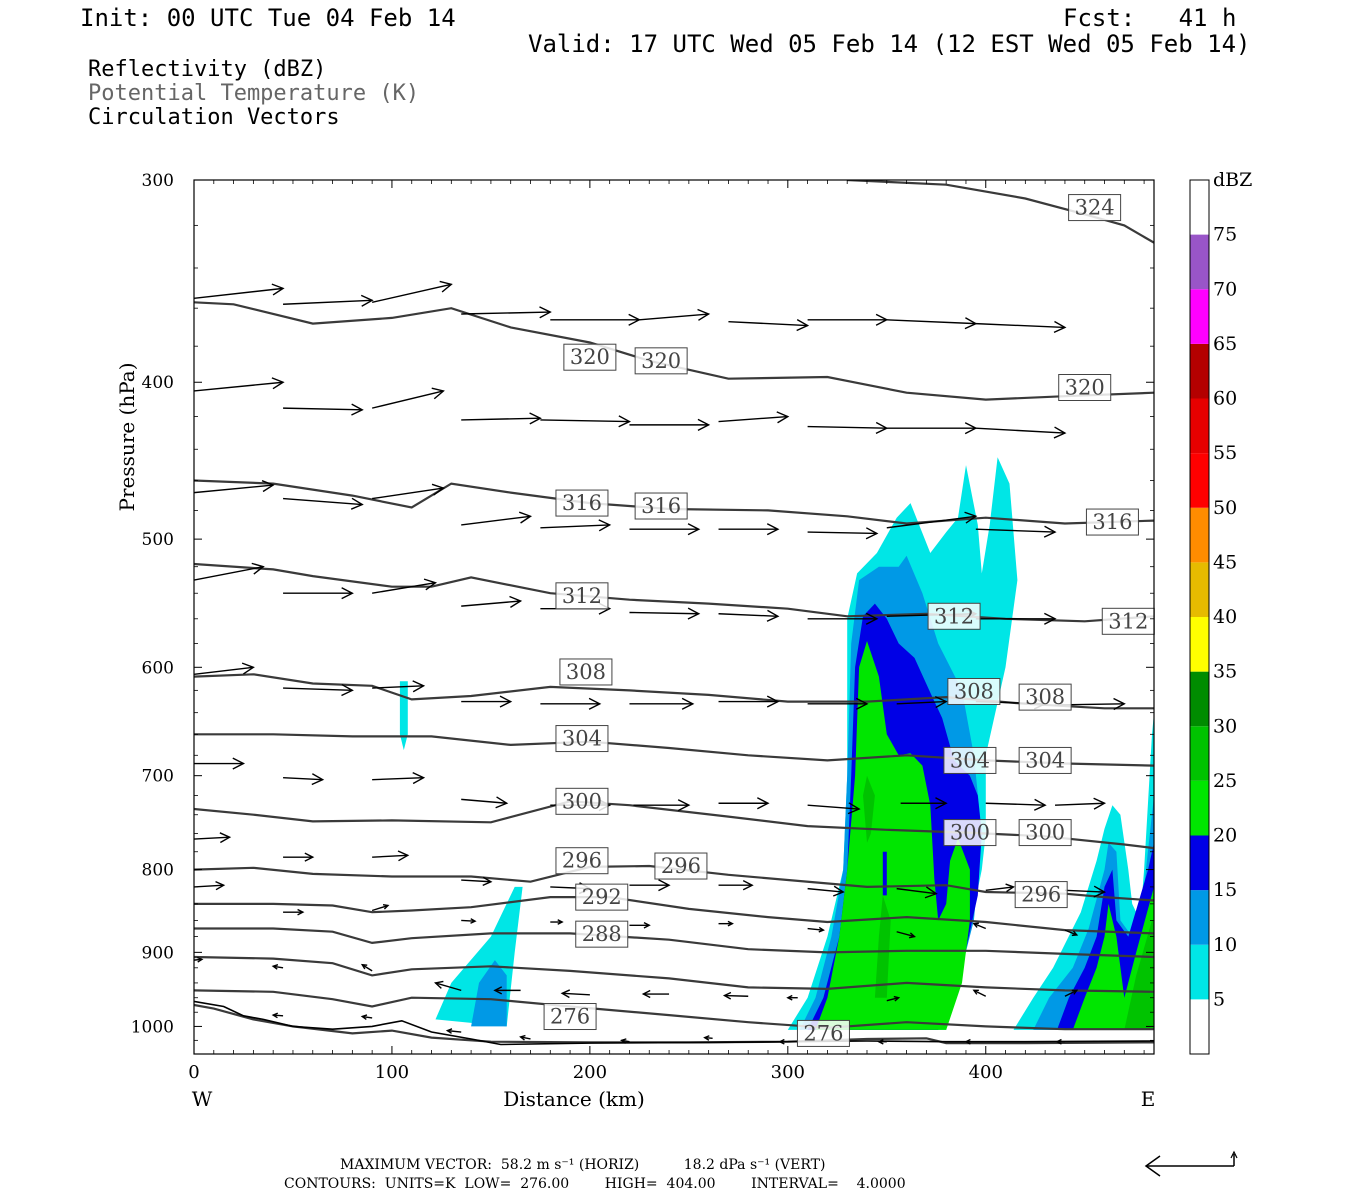 This screenshot has height=1200, width=1350. I want to click on x-tick-label: 100, so click(392, 1072).